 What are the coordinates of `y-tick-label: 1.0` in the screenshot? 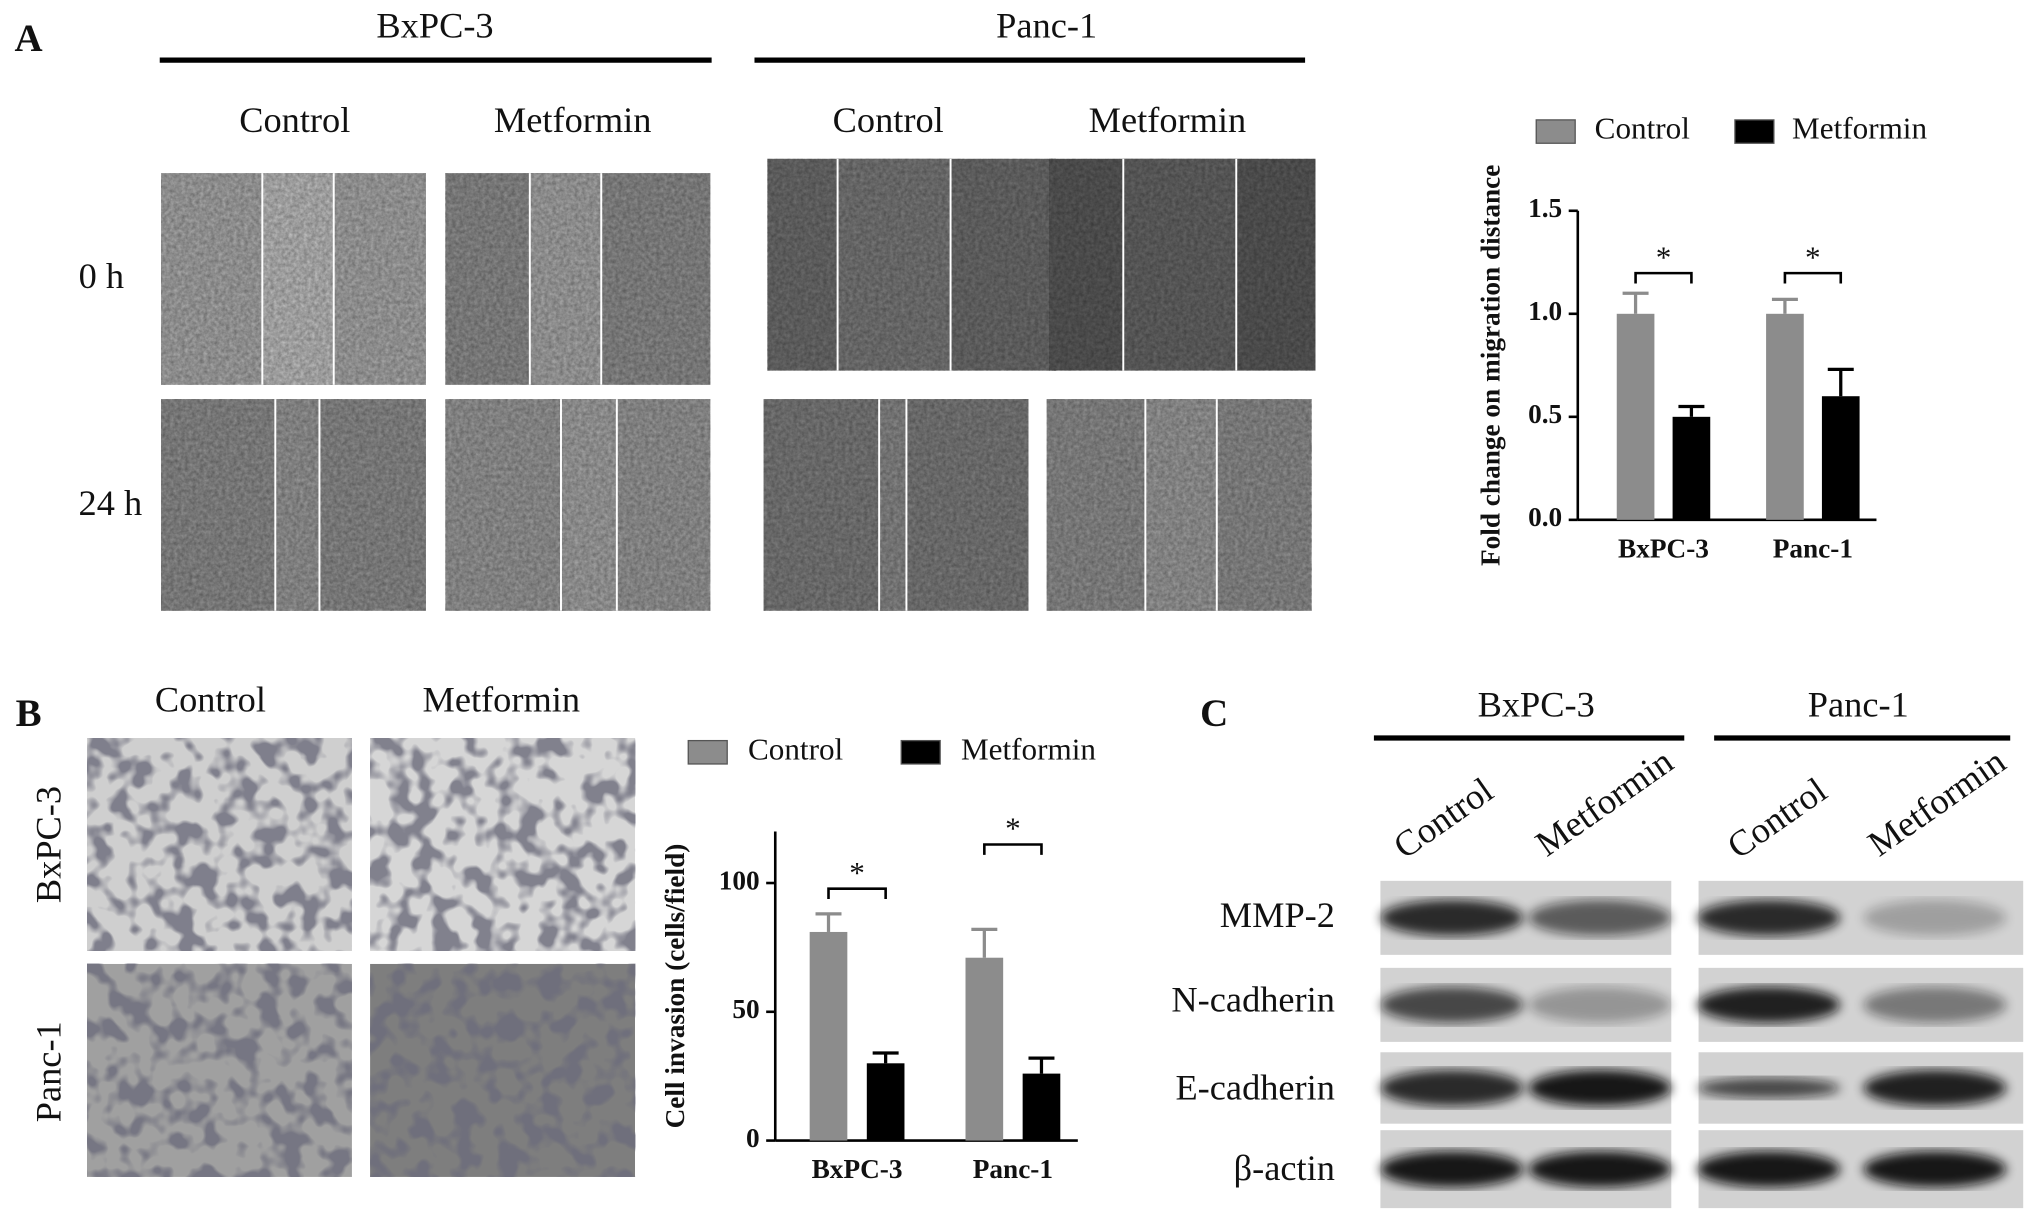 It's located at (1545, 311).